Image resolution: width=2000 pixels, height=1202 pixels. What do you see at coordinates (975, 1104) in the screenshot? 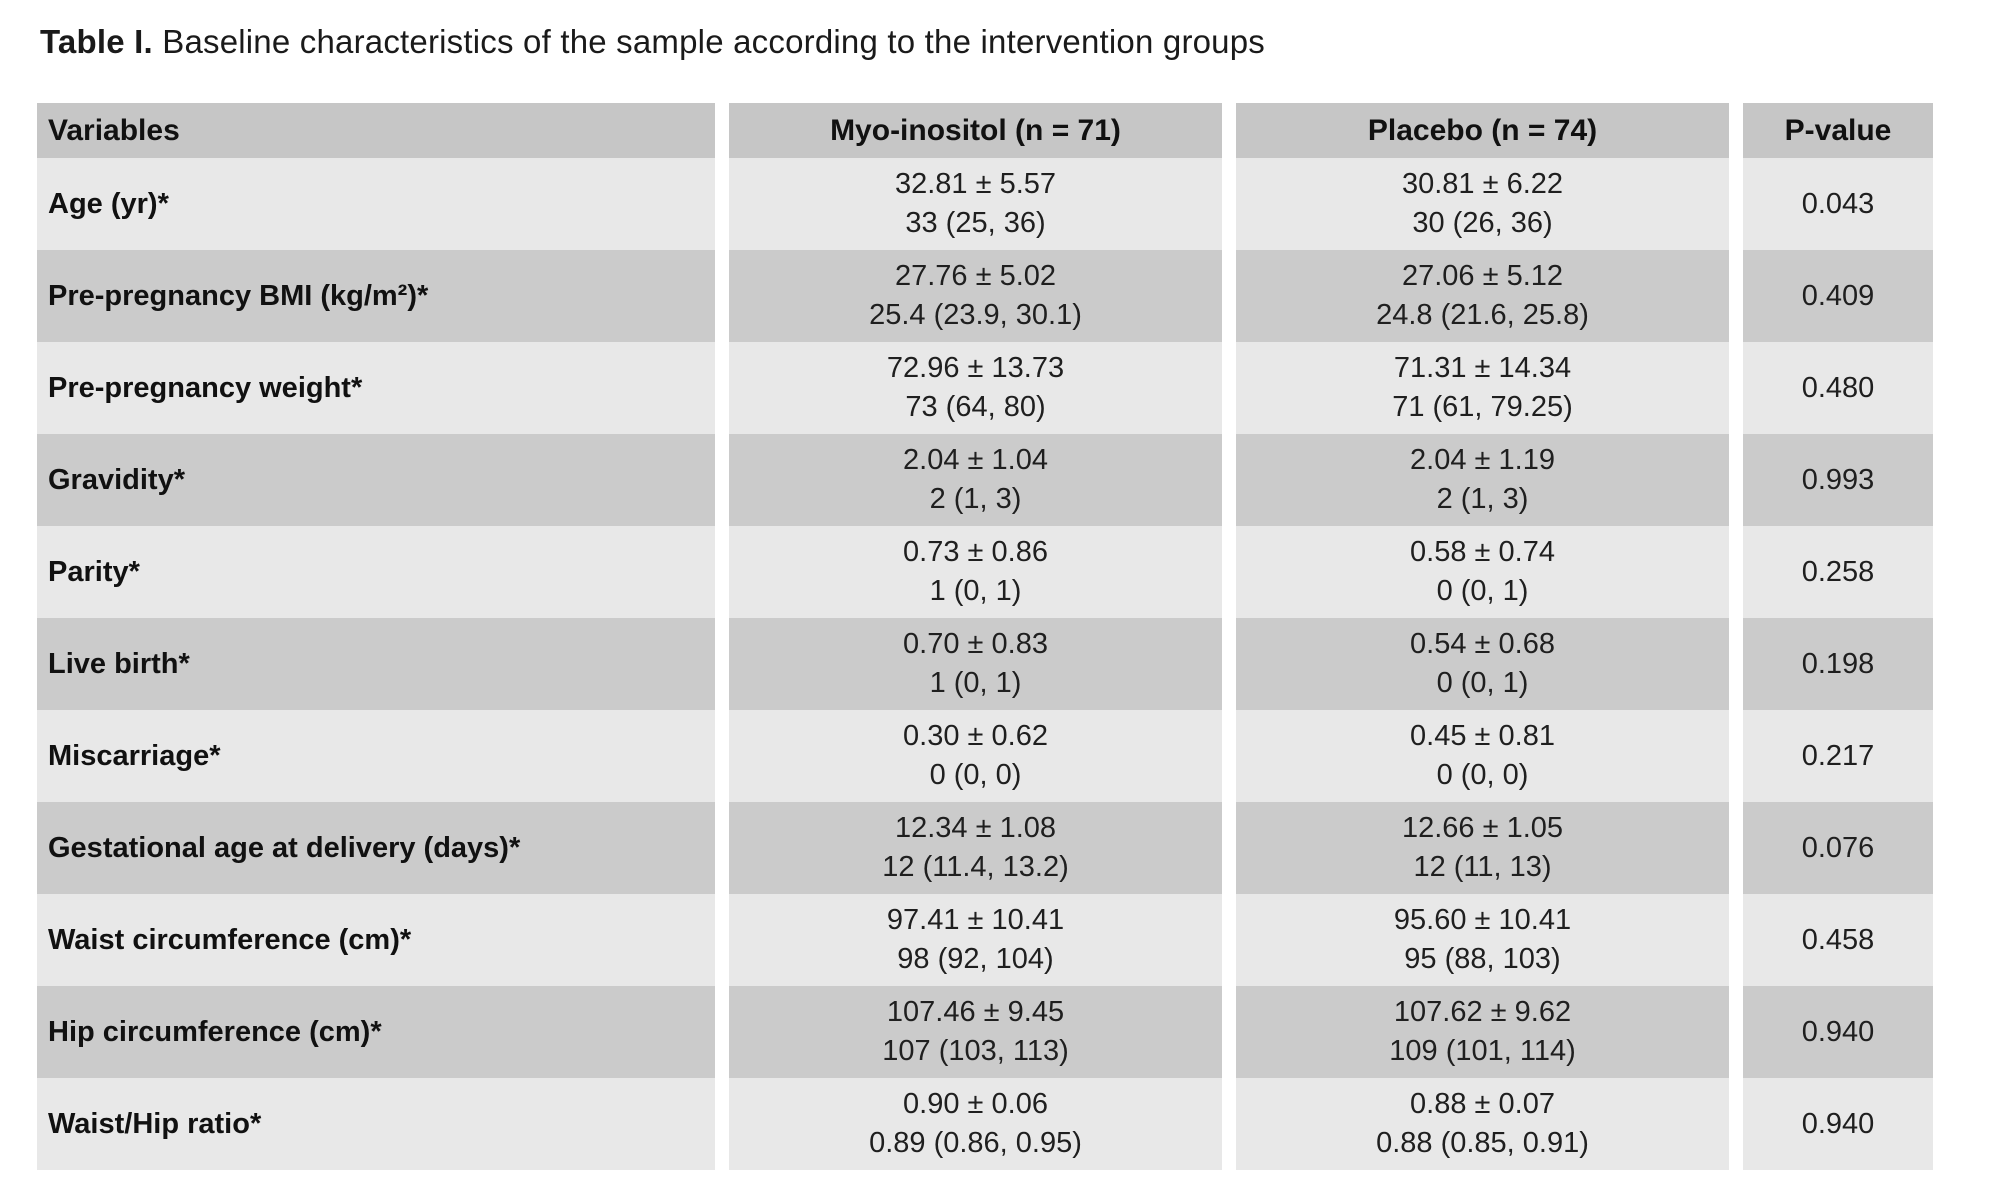
I see `myo-mean-sd-value: 0.90 ± 0.06` at bounding box center [975, 1104].